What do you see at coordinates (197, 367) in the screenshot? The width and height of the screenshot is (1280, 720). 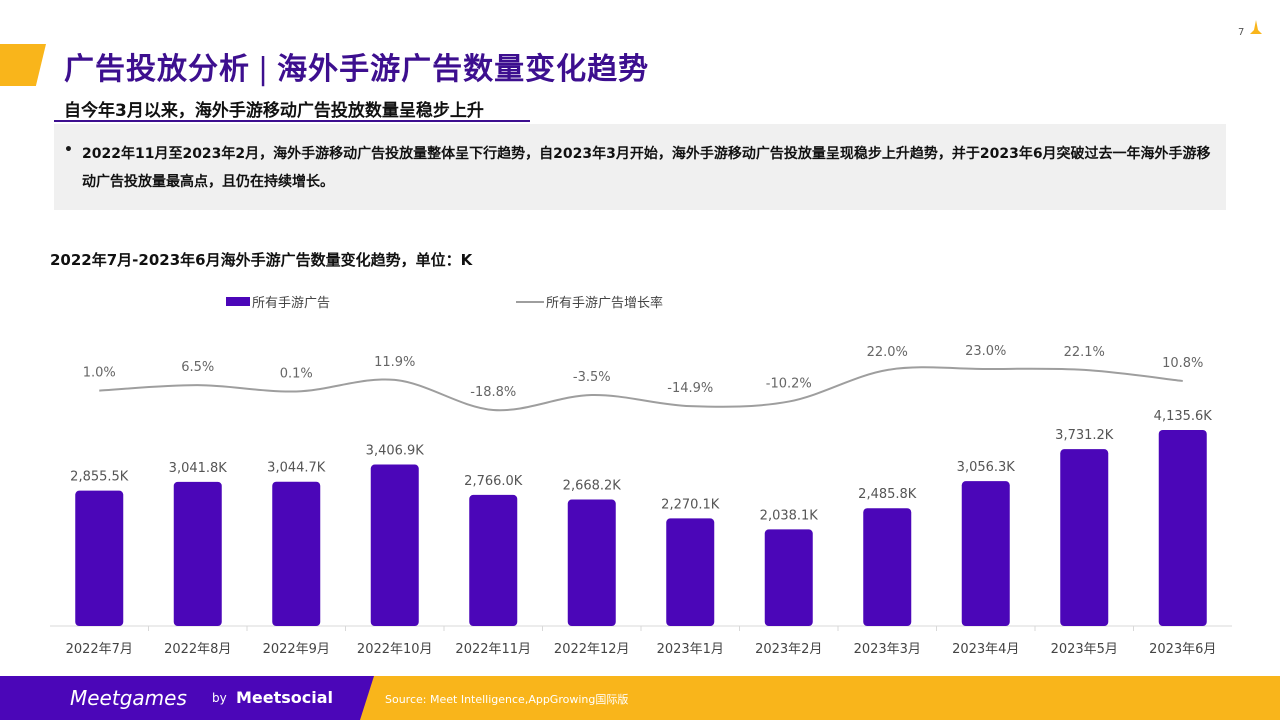 I see `line-label-2: 6.5%` at bounding box center [197, 367].